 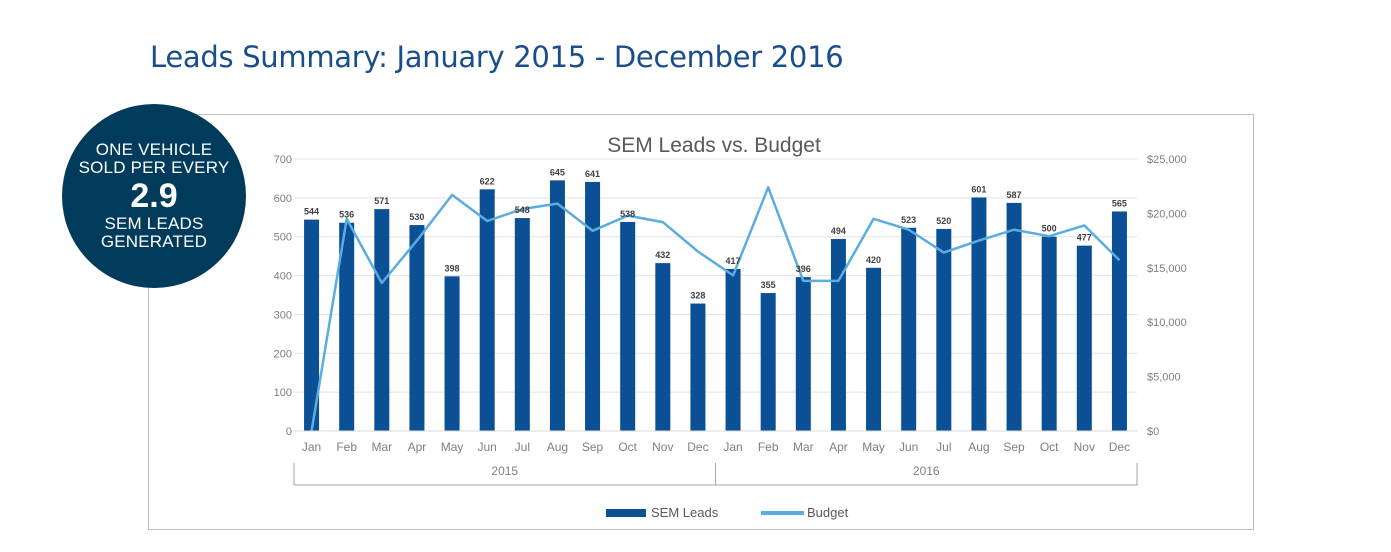 I want to click on left-axis-tick-label: 500, so click(x=283, y=238).